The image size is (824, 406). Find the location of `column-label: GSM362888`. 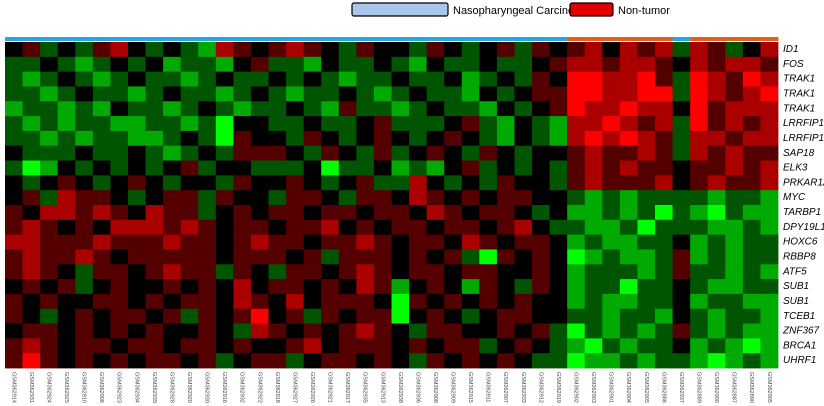

column-label: GSM362888 is located at coordinates (663, 387).